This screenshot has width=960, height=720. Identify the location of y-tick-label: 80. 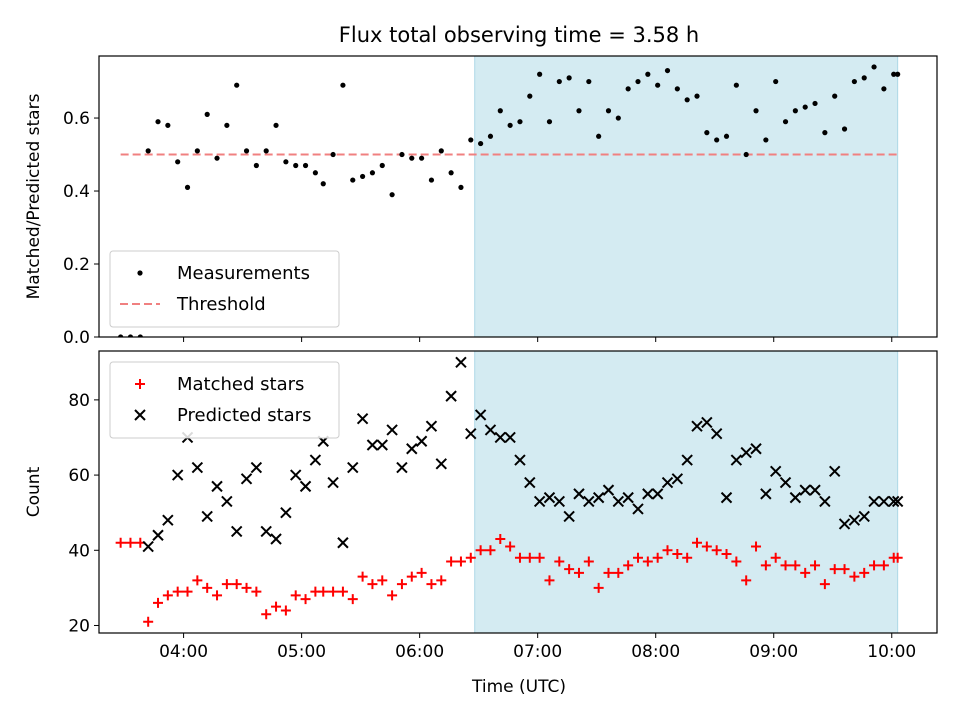
(79, 401).